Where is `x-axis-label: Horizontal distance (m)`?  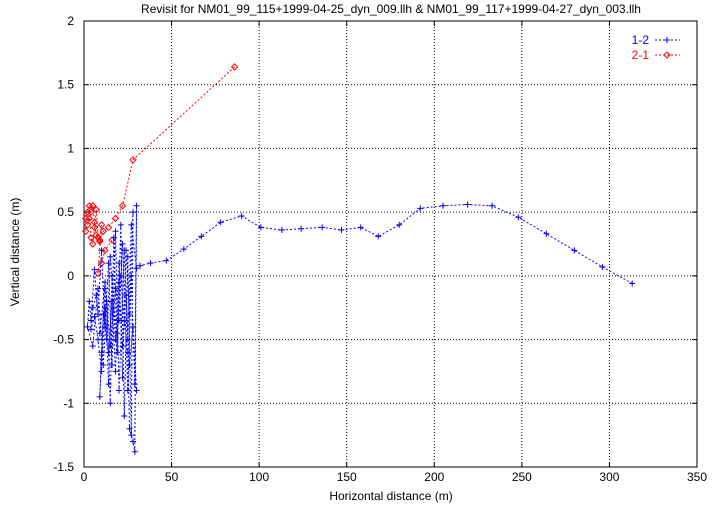
x-axis-label: Horizontal distance (m) is located at coordinates (390, 496).